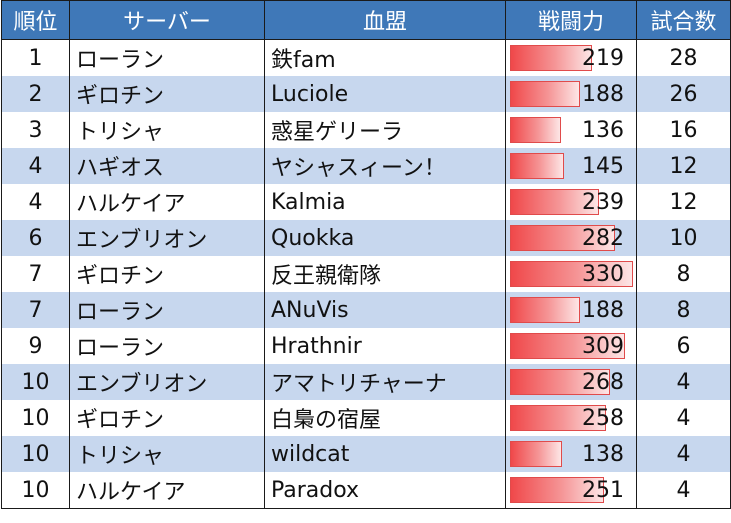 The width and height of the screenshot is (731, 523). I want to click on table-row: 7 ギロチン 反王親衛隊 330 8, so click(366, 274).